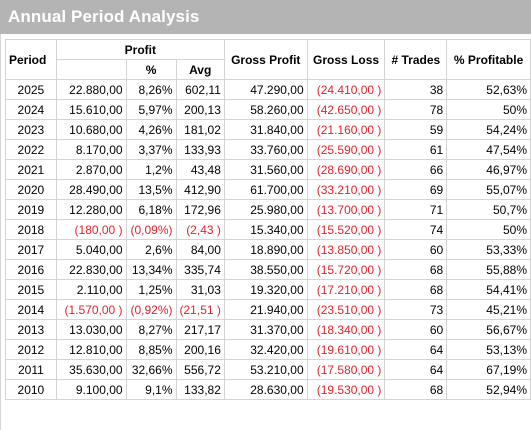 The width and height of the screenshot is (531, 430). What do you see at coordinates (346, 289) in the screenshot?
I see `cell-gross-loss: (17.210,00 )` at bounding box center [346, 289].